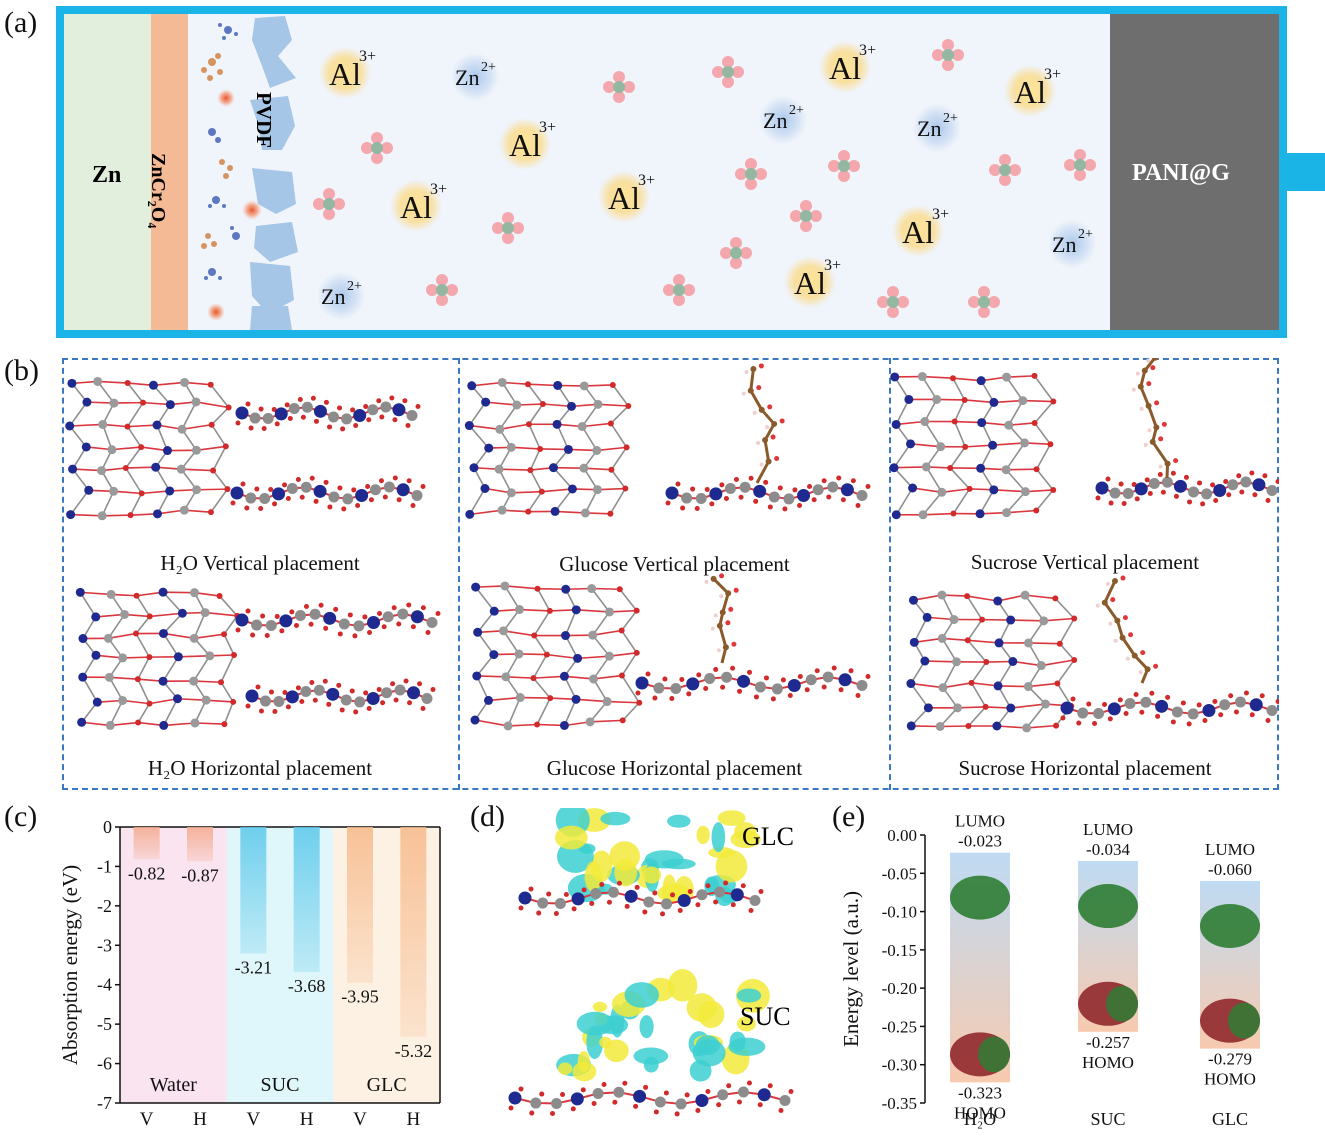 The height and width of the screenshot is (1139, 1325). Describe the element at coordinates (21, 370) in the screenshot. I see `panel-label-b: (b)` at that location.